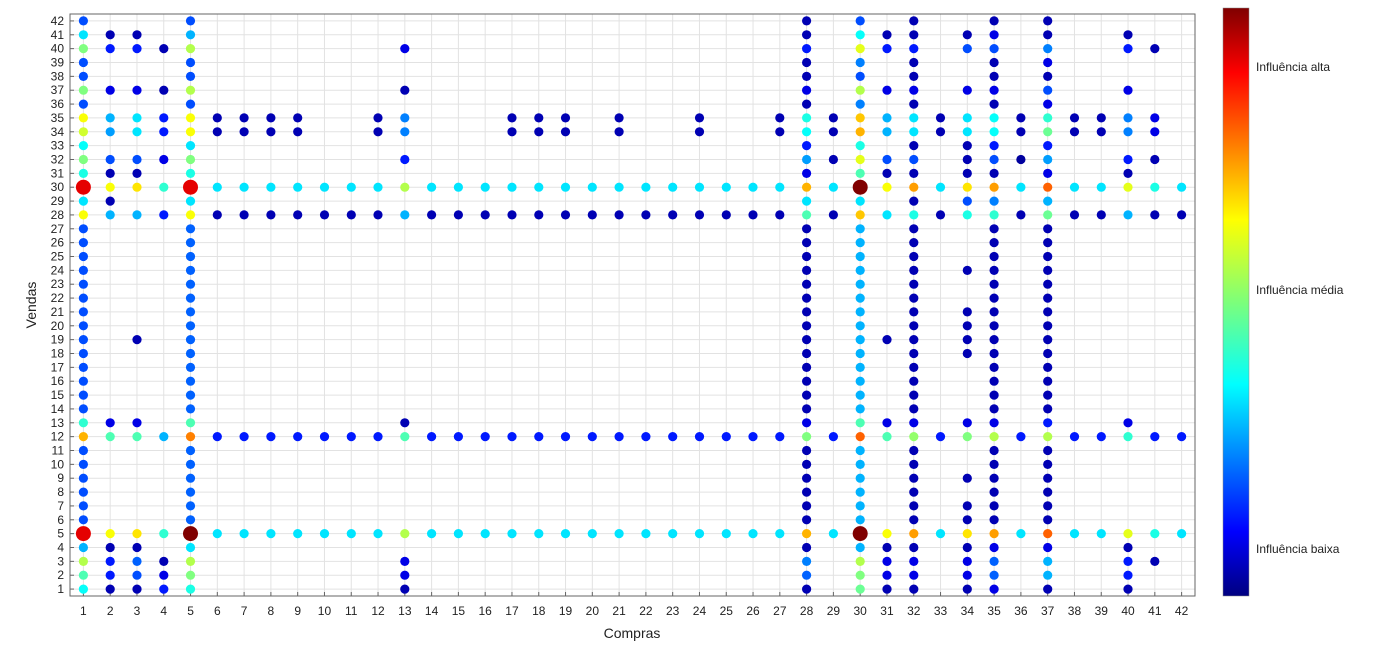 The image size is (1379, 646). Describe the element at coordinates (60, 548) in the screenshot. I see `y-tick-label: 4` at that location.